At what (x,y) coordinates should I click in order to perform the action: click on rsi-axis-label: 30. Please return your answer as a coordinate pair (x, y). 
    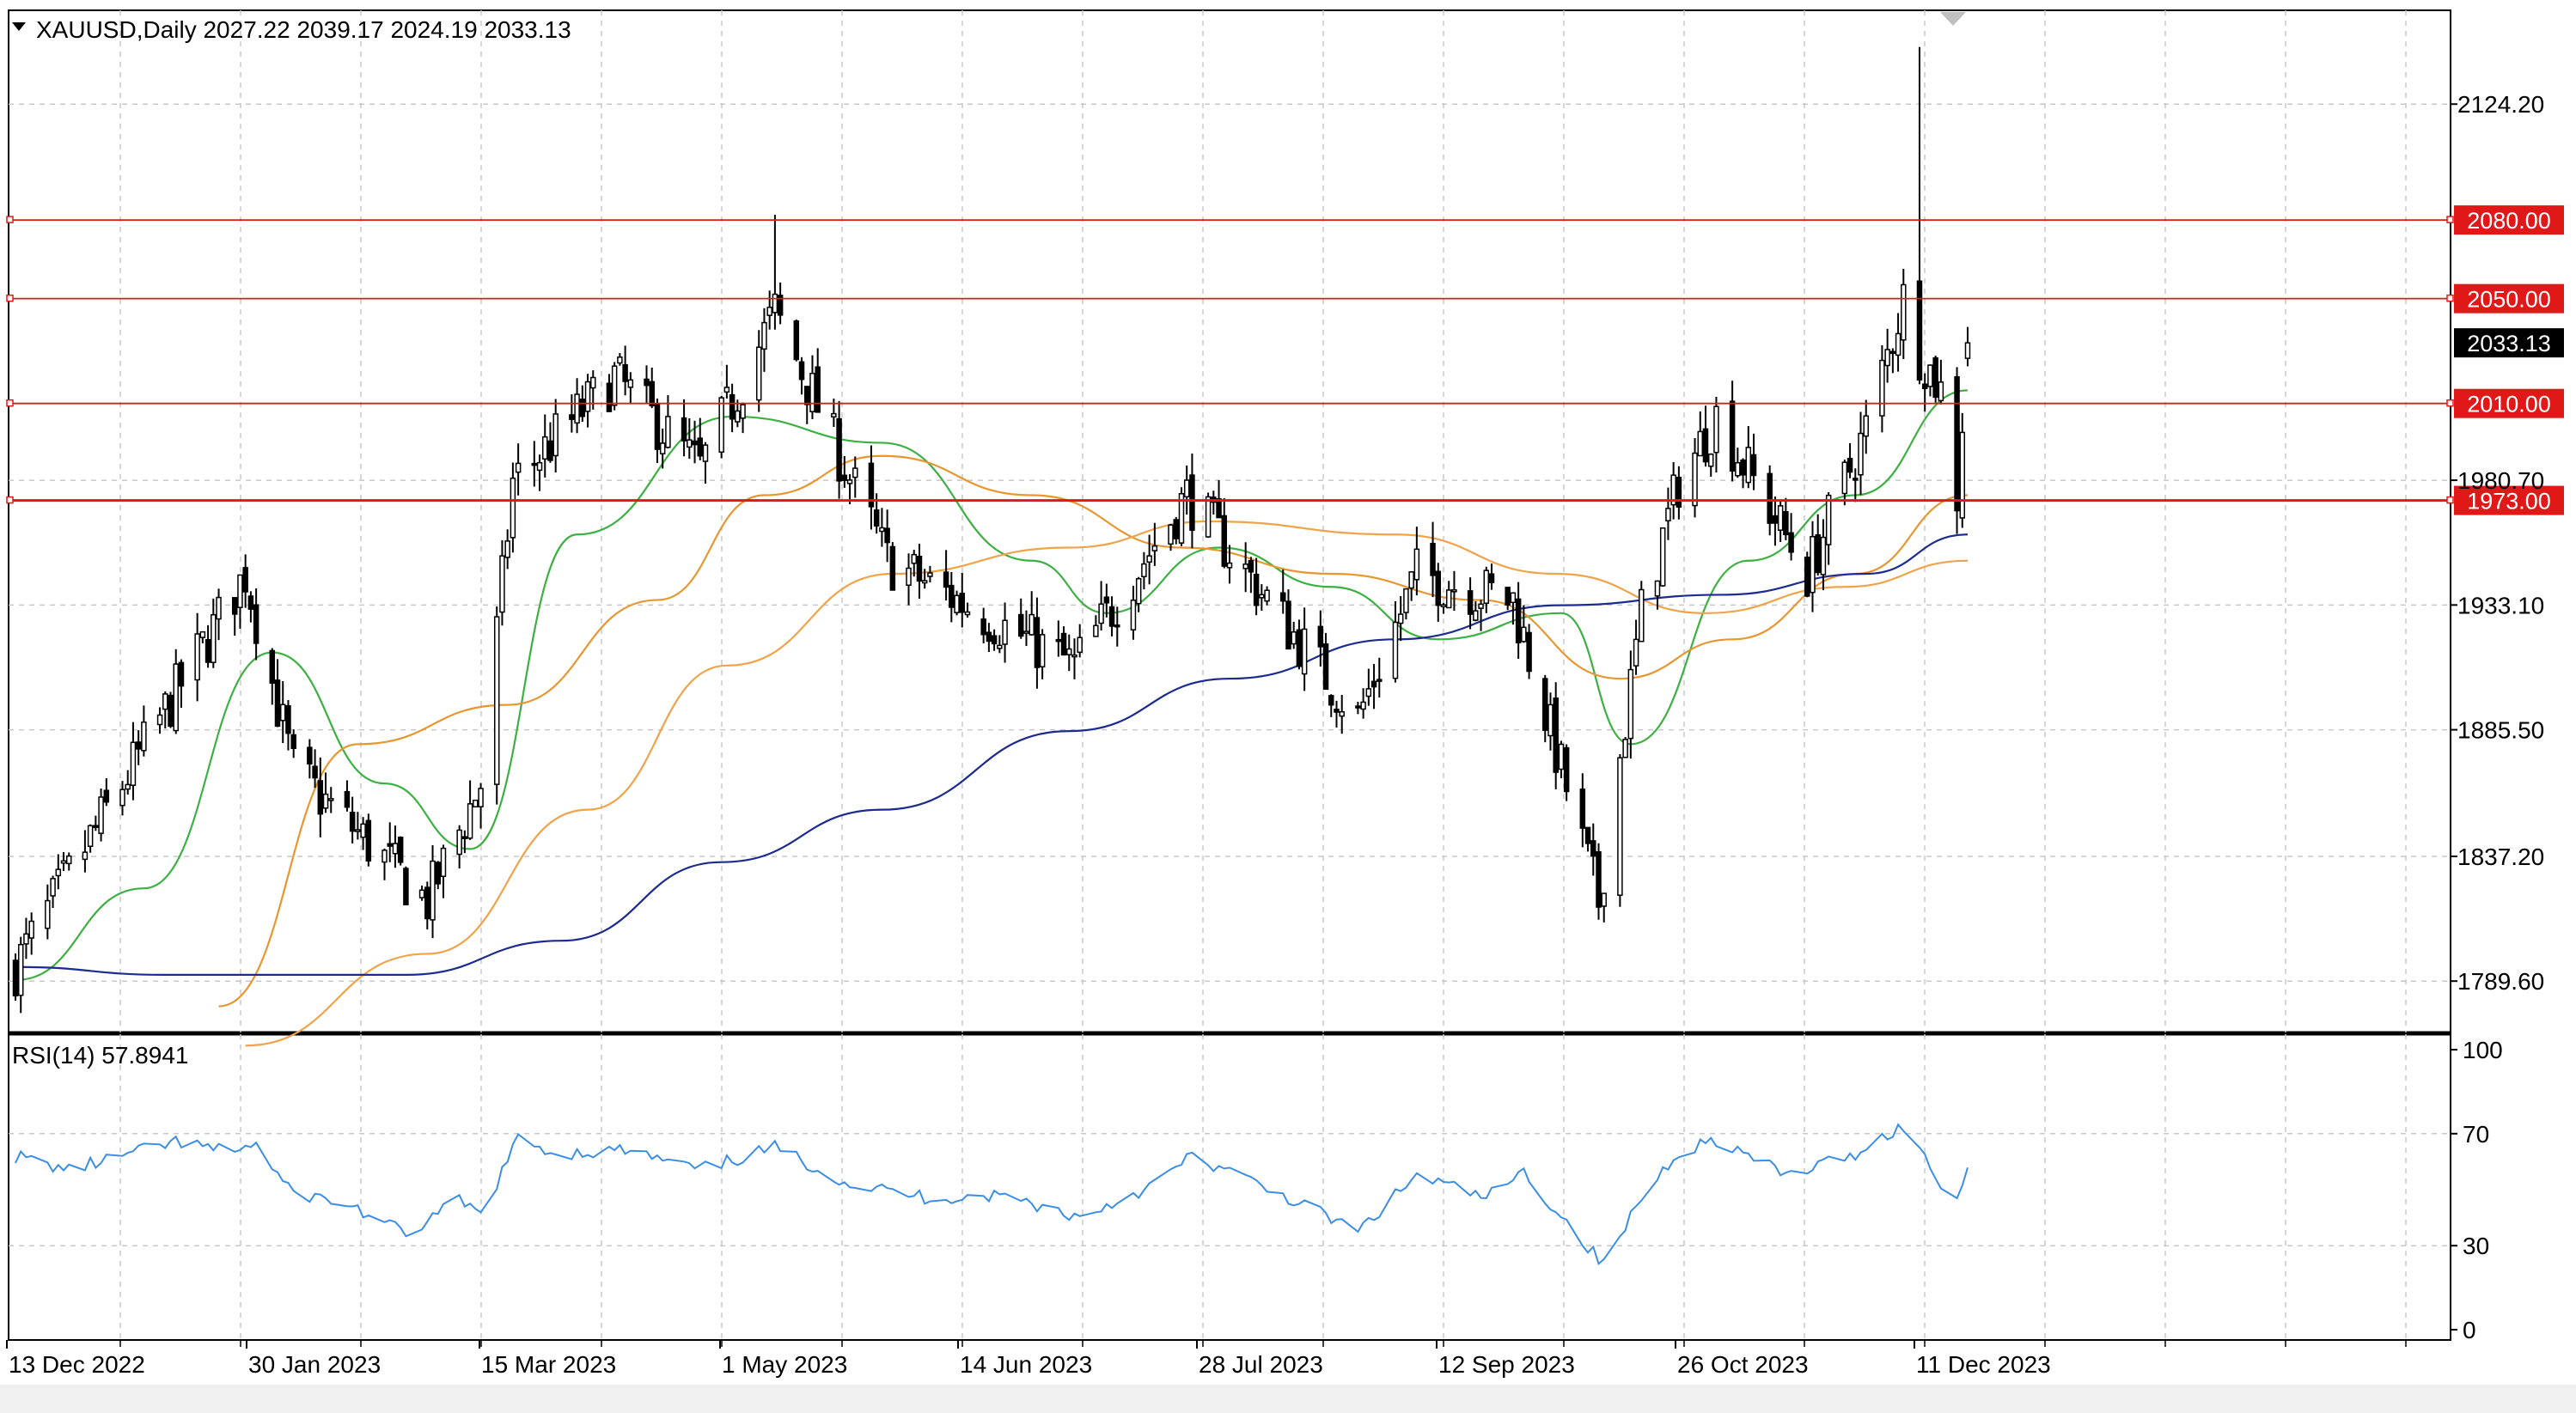
    Looking at the image, I should click on (2476, 1246).